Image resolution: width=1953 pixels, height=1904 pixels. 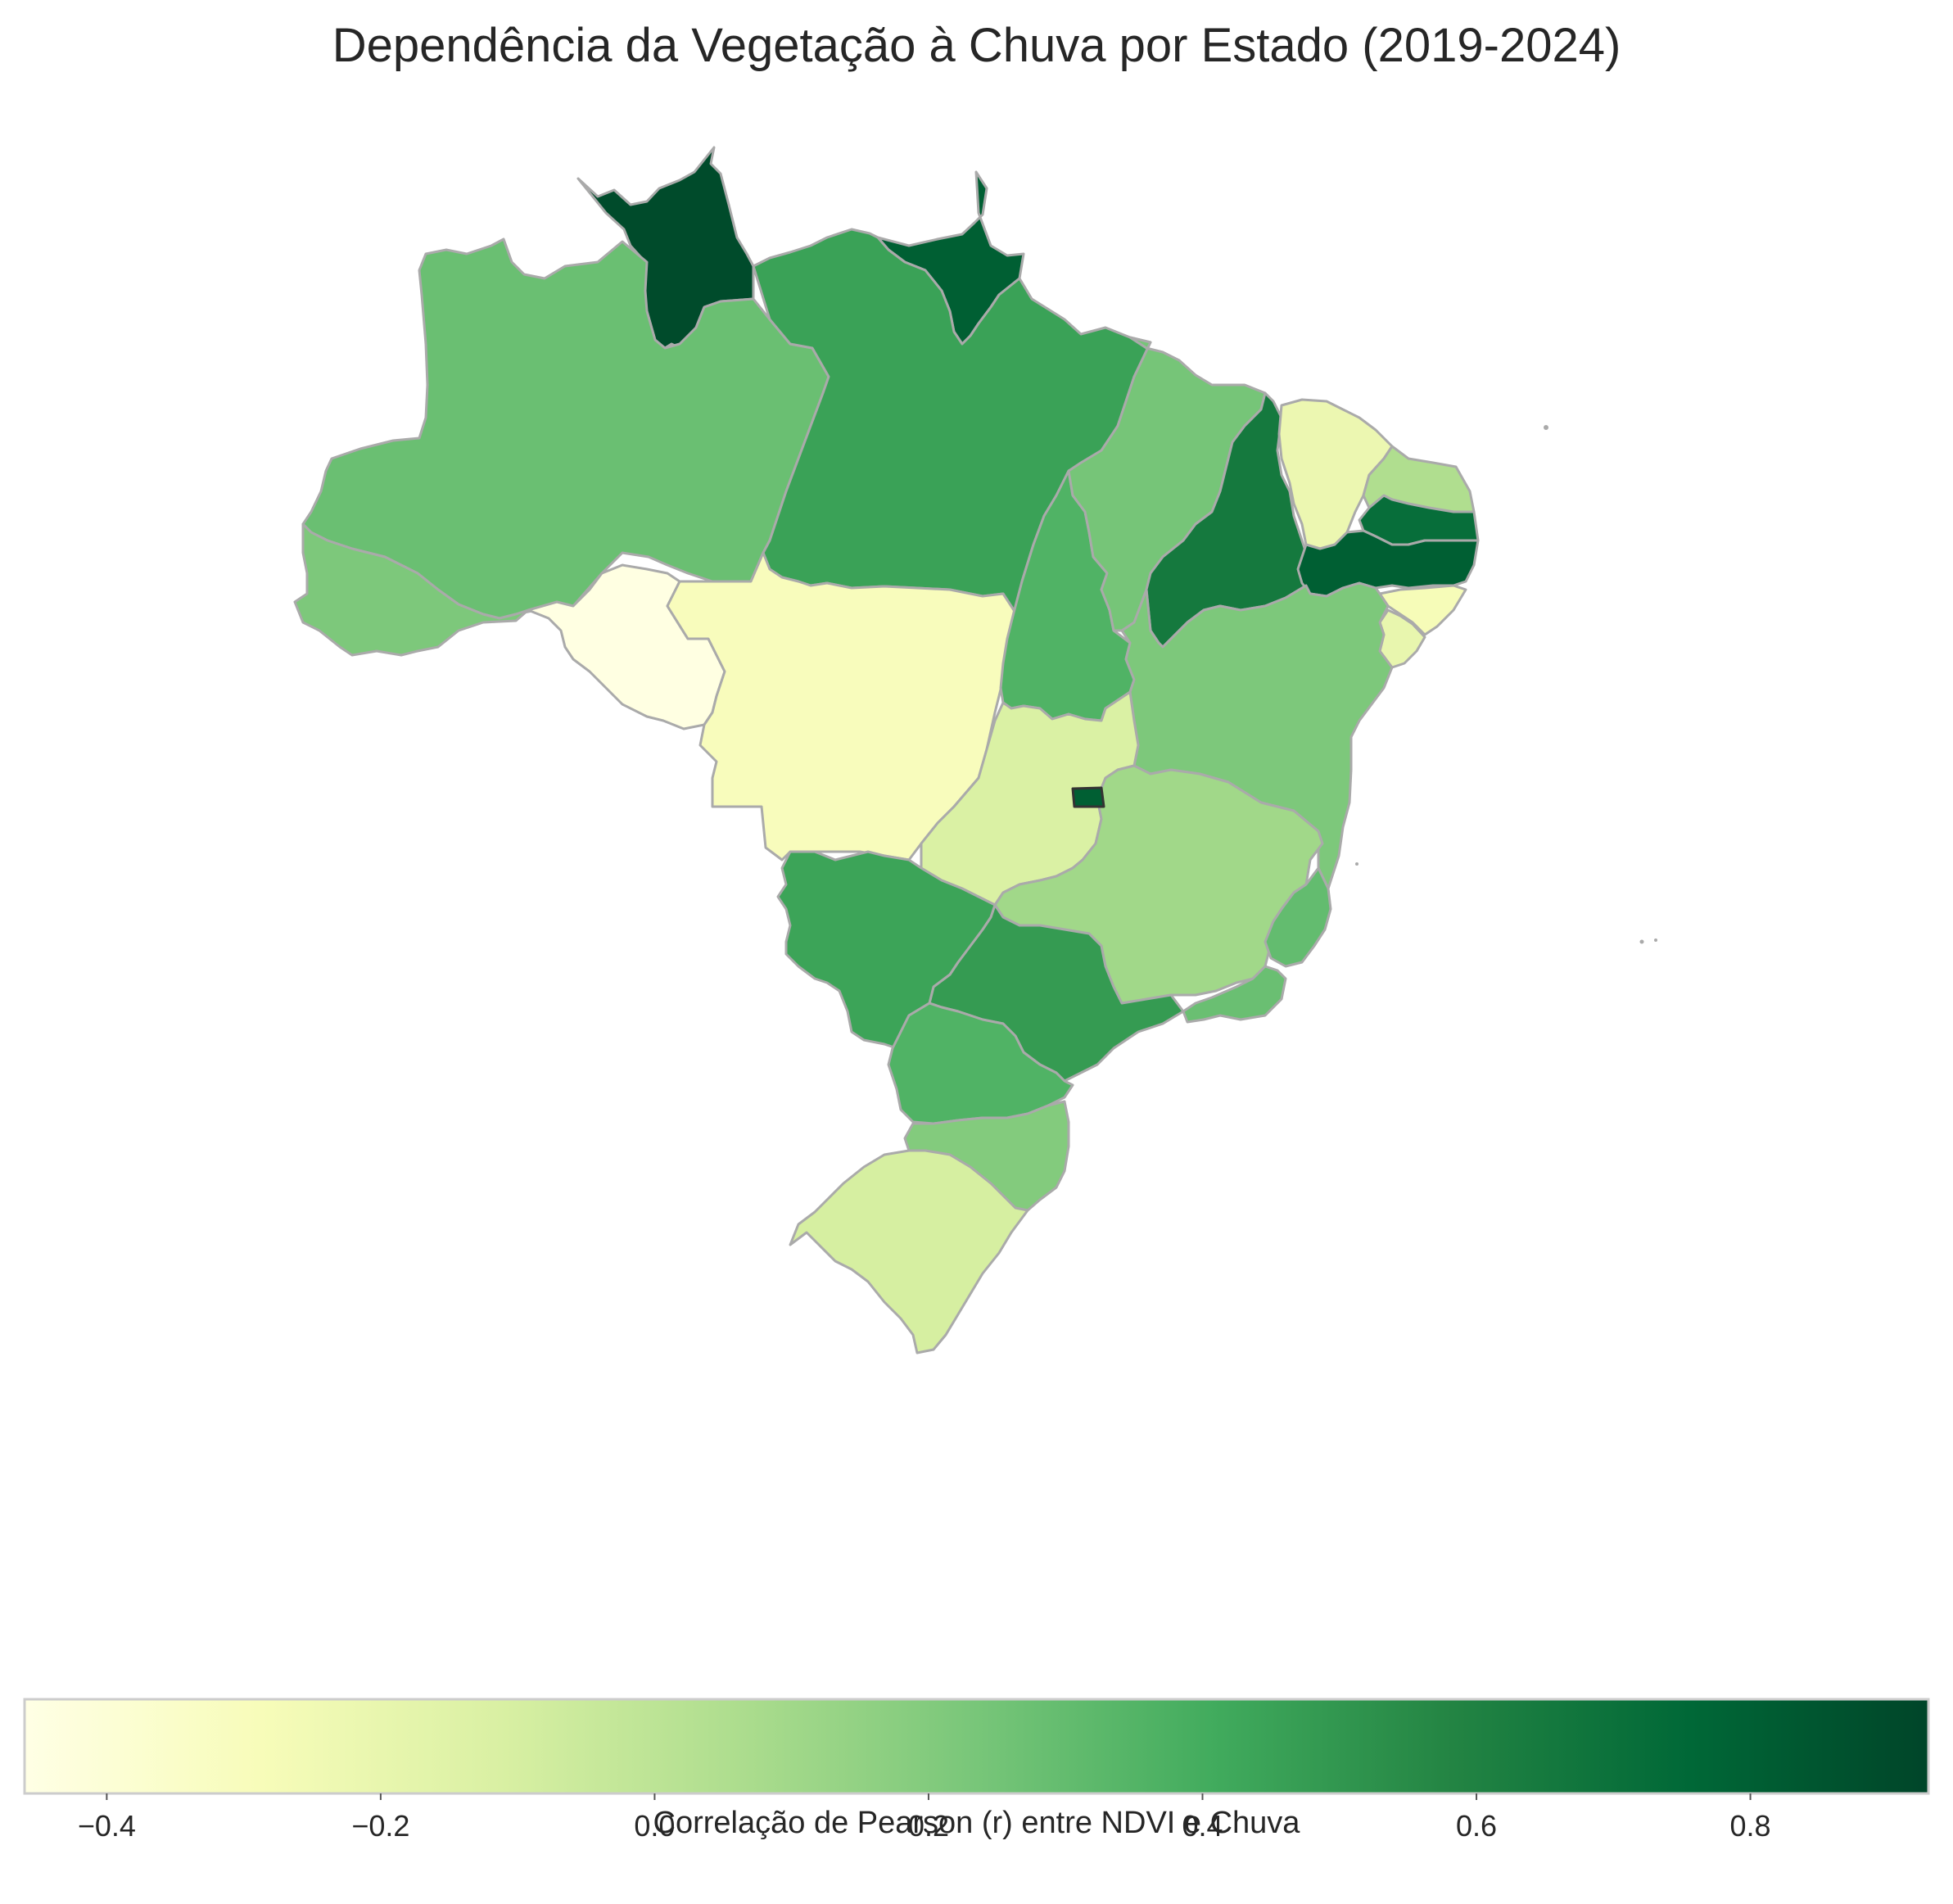 What do you see at coordinates (1476, 1826) in the screenshot?
I see `colorbar-tick-label: 0.6` at bounding box center [1476, 1826].